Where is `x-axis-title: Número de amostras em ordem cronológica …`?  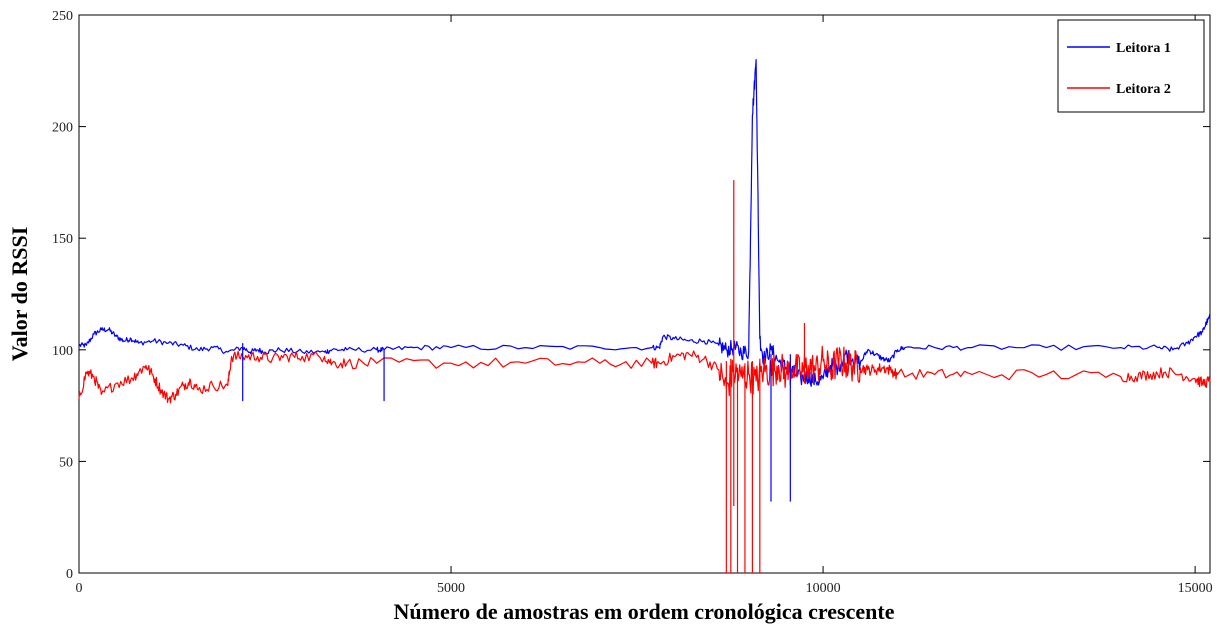
x-axis-title: Número de amostras em ordem cronológica … is located at coordinates (644, 611).